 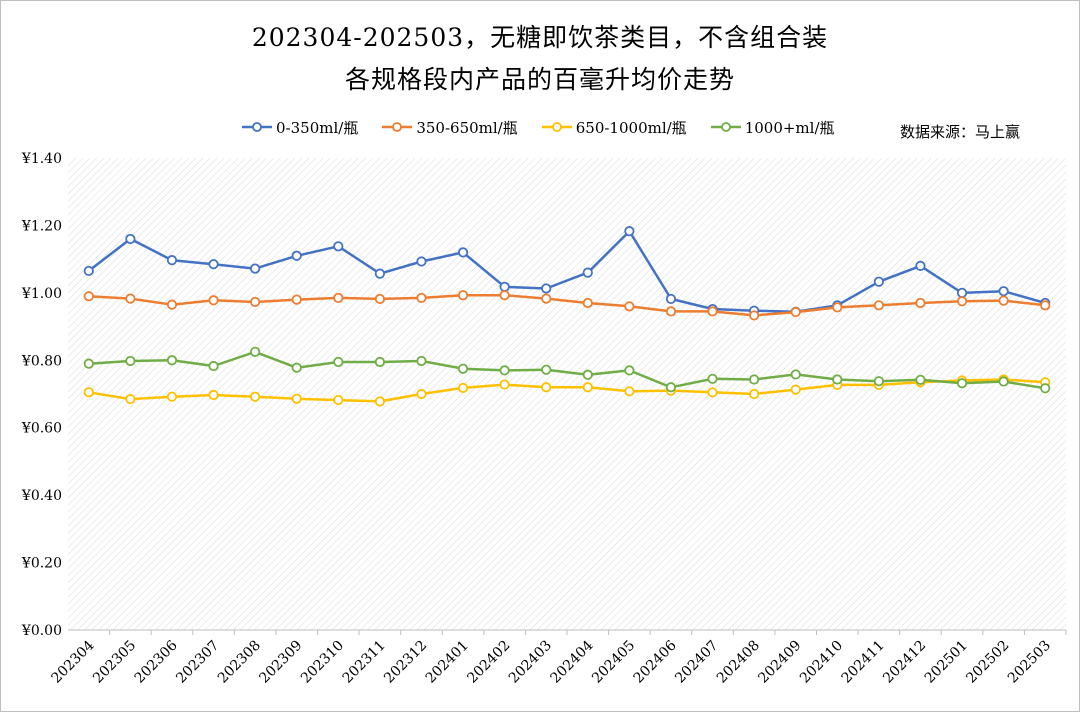 I want to click on y-tick-label: ¥0.40, so click(x=41, y=496).